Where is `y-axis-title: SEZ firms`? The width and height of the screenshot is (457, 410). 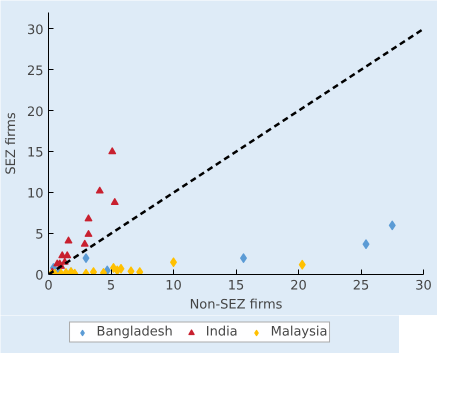
y-axis-title: SEZ firms is located at coordinates (11, 143).